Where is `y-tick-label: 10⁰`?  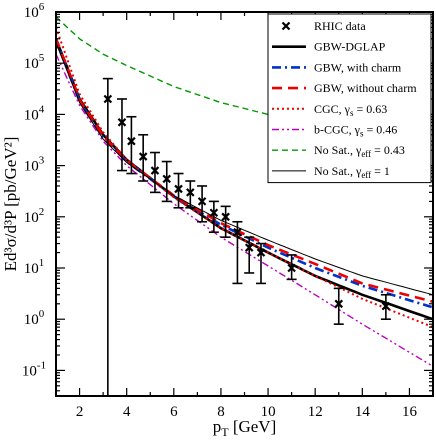 y-tick-label: 10⁰ is located at coordinates (34, 318).